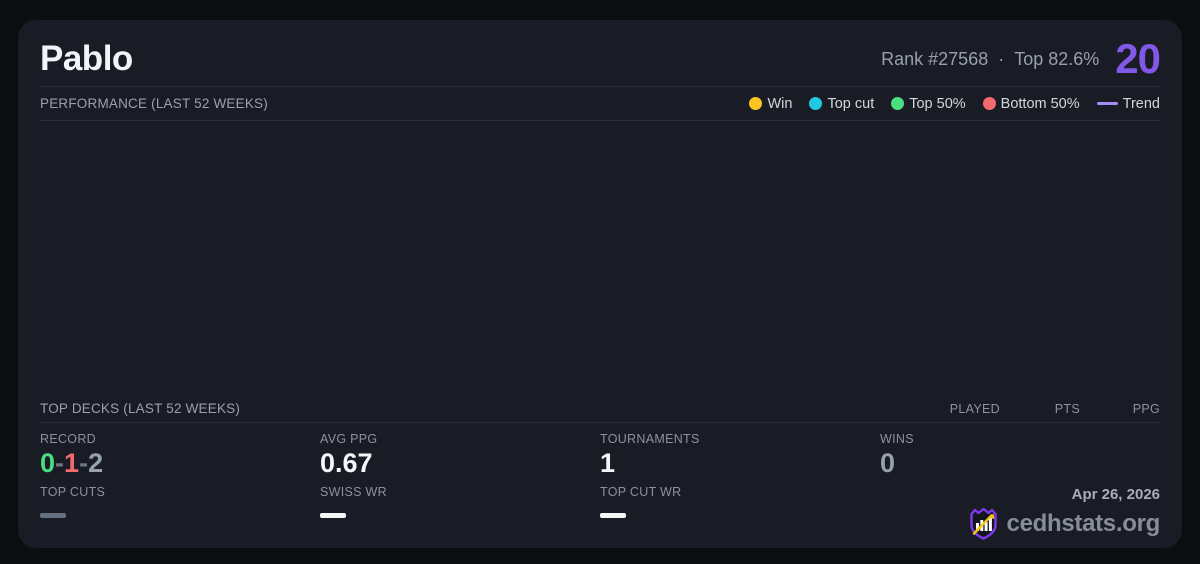 This screenshot has width=1200, height=564. What do you see at coordinates (1115, 494) in the screenshot?
I see `snapshot-date: Apr 26, 2026` at bounding box center [1115, 494].